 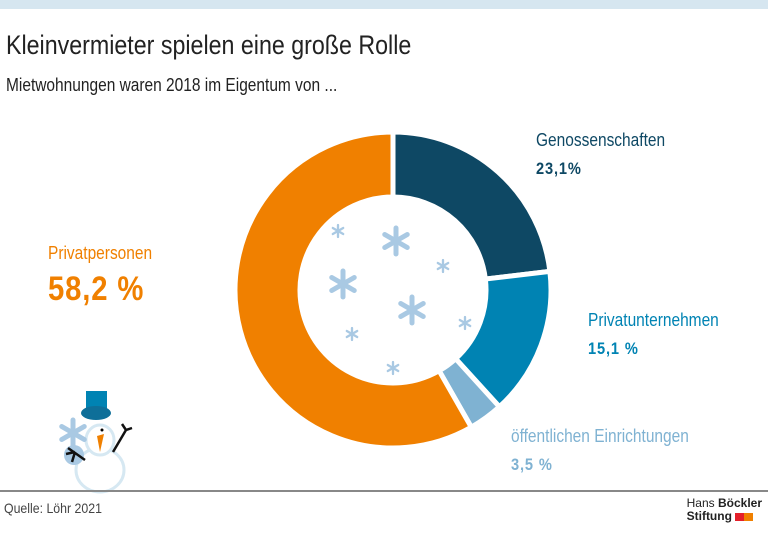 What do you see at coordinates (749, 516) in the screenshot?
I see `logo-orange-square` at bounding box center [749, 516].